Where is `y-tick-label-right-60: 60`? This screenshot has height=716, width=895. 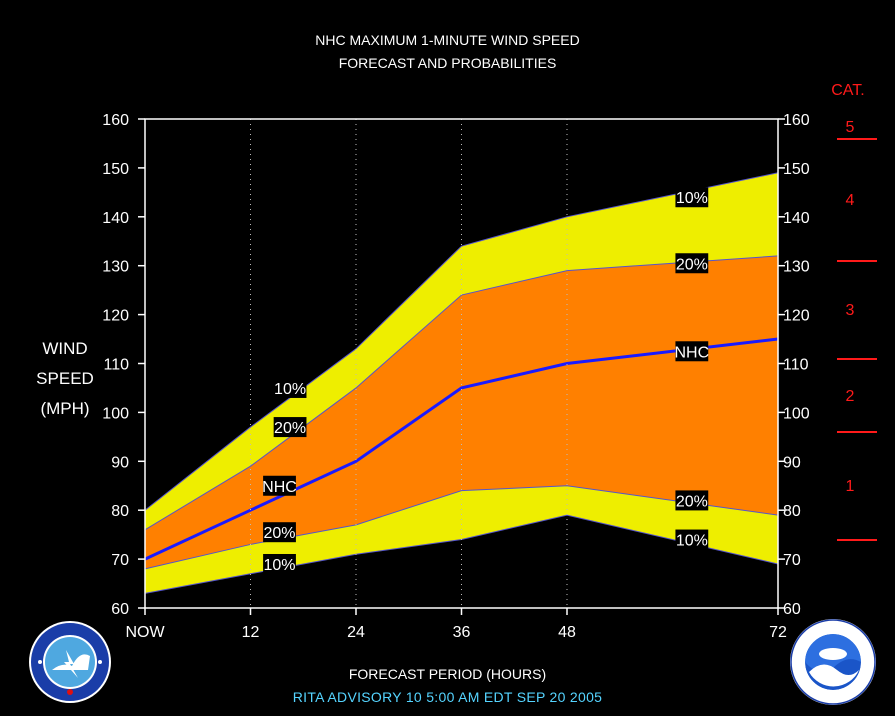
y-tick-label-right-60: 60 is located at coordinates (792, 609).